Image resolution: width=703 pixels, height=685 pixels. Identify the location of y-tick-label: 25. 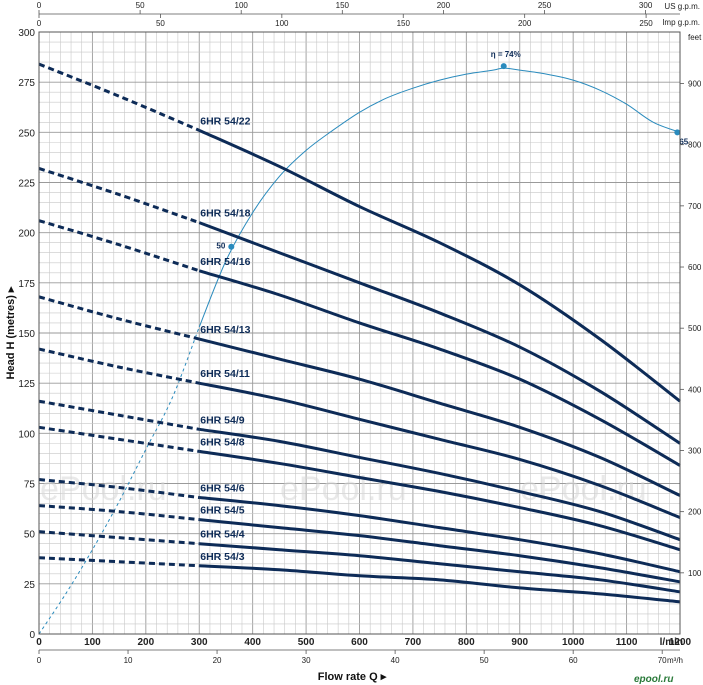
(30, 585).